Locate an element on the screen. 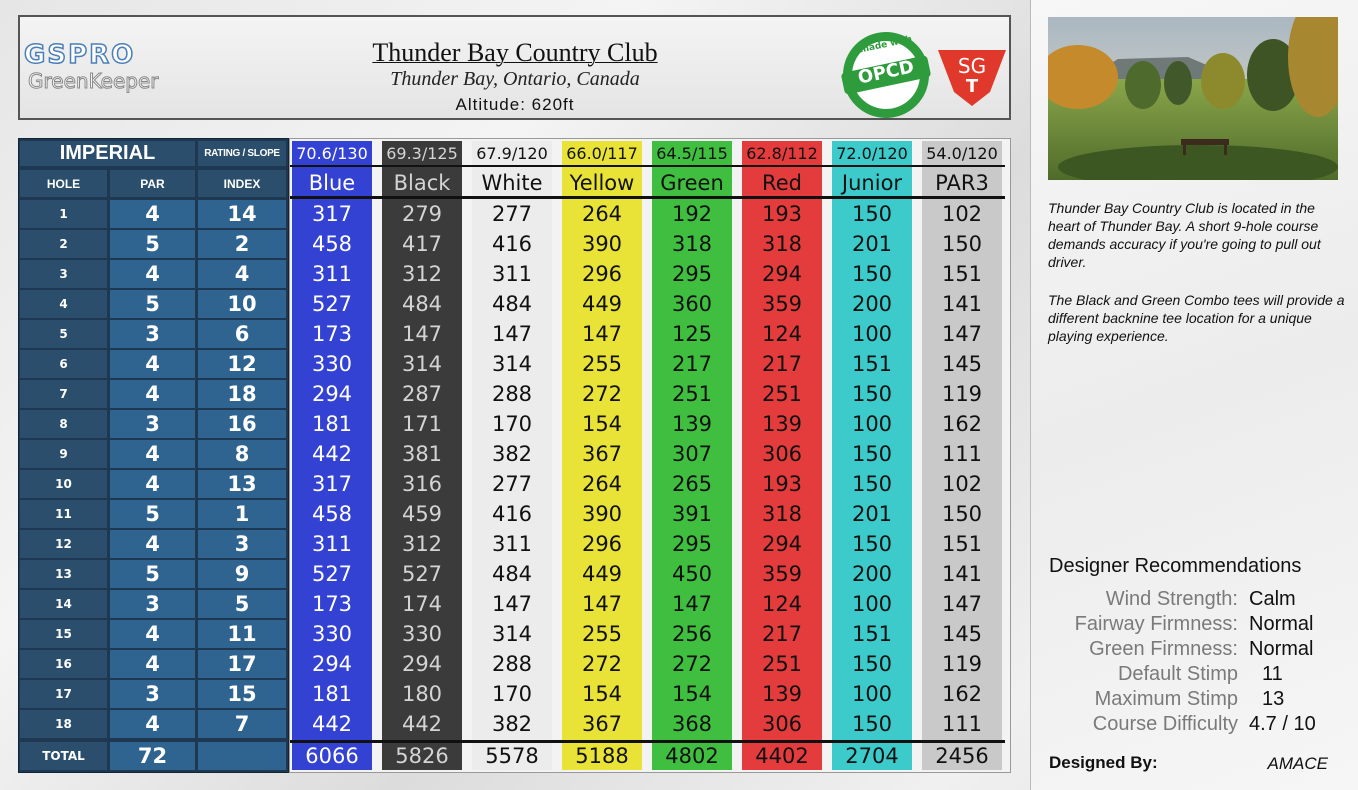  badges is located at coordinates (923, 75).